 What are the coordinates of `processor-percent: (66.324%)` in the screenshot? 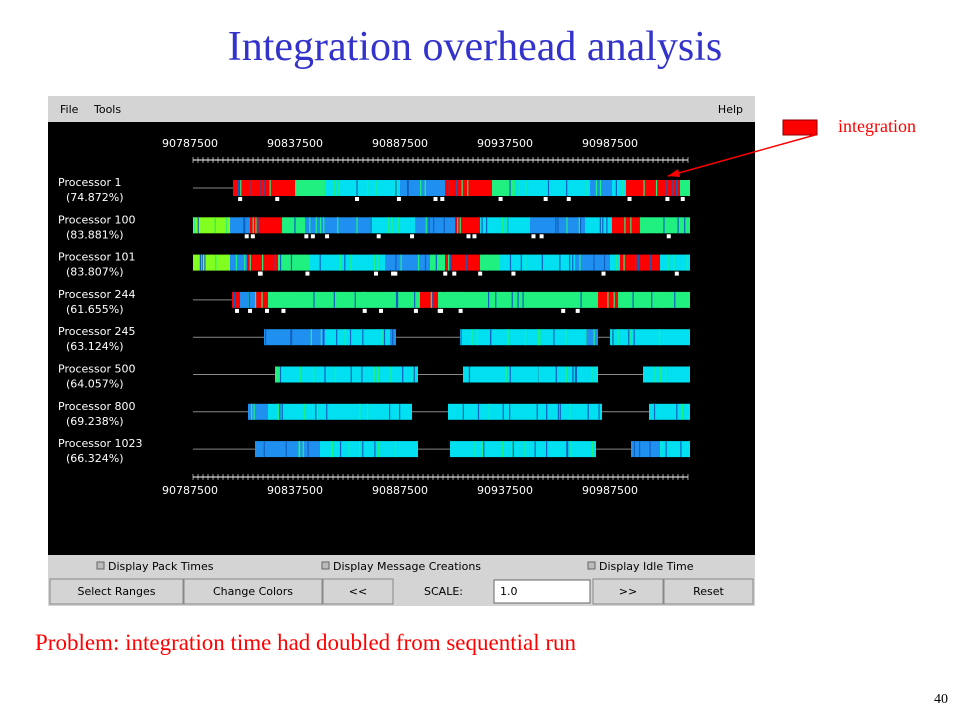 It's located at (95, 458).